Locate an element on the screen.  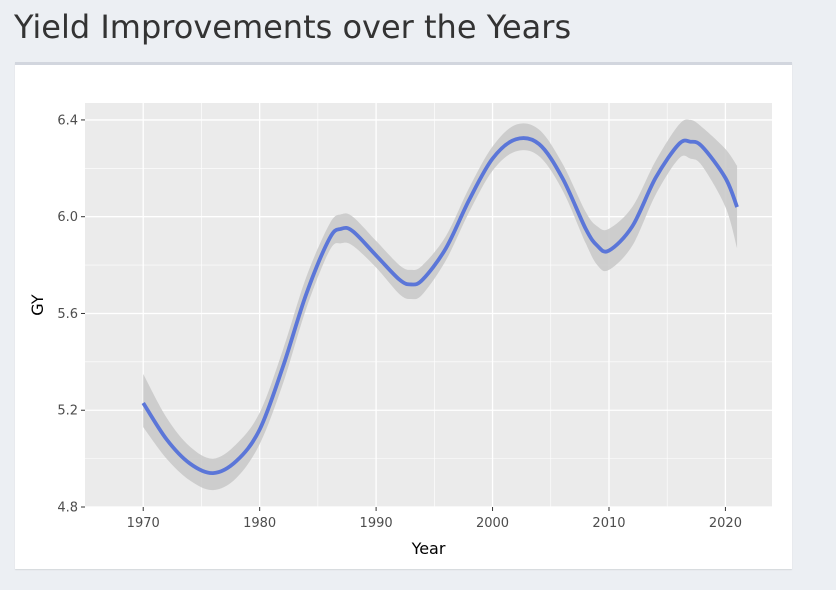
x-tick-label: 1970 is located at coordinates (143, 523).